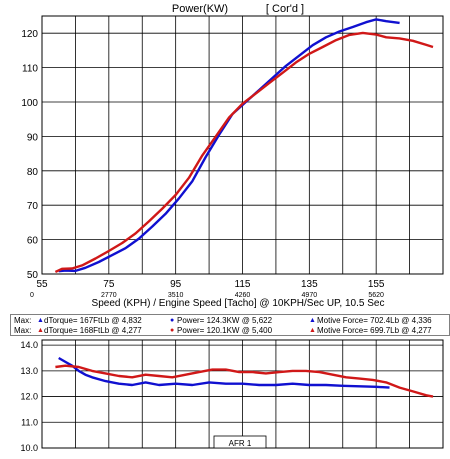 The height and width of the screenshot is (459, 450). Describe the element at coordinates (285, 9) in the screenshot. I see `chart-mode-label: [ Cor'd ]` at that location.